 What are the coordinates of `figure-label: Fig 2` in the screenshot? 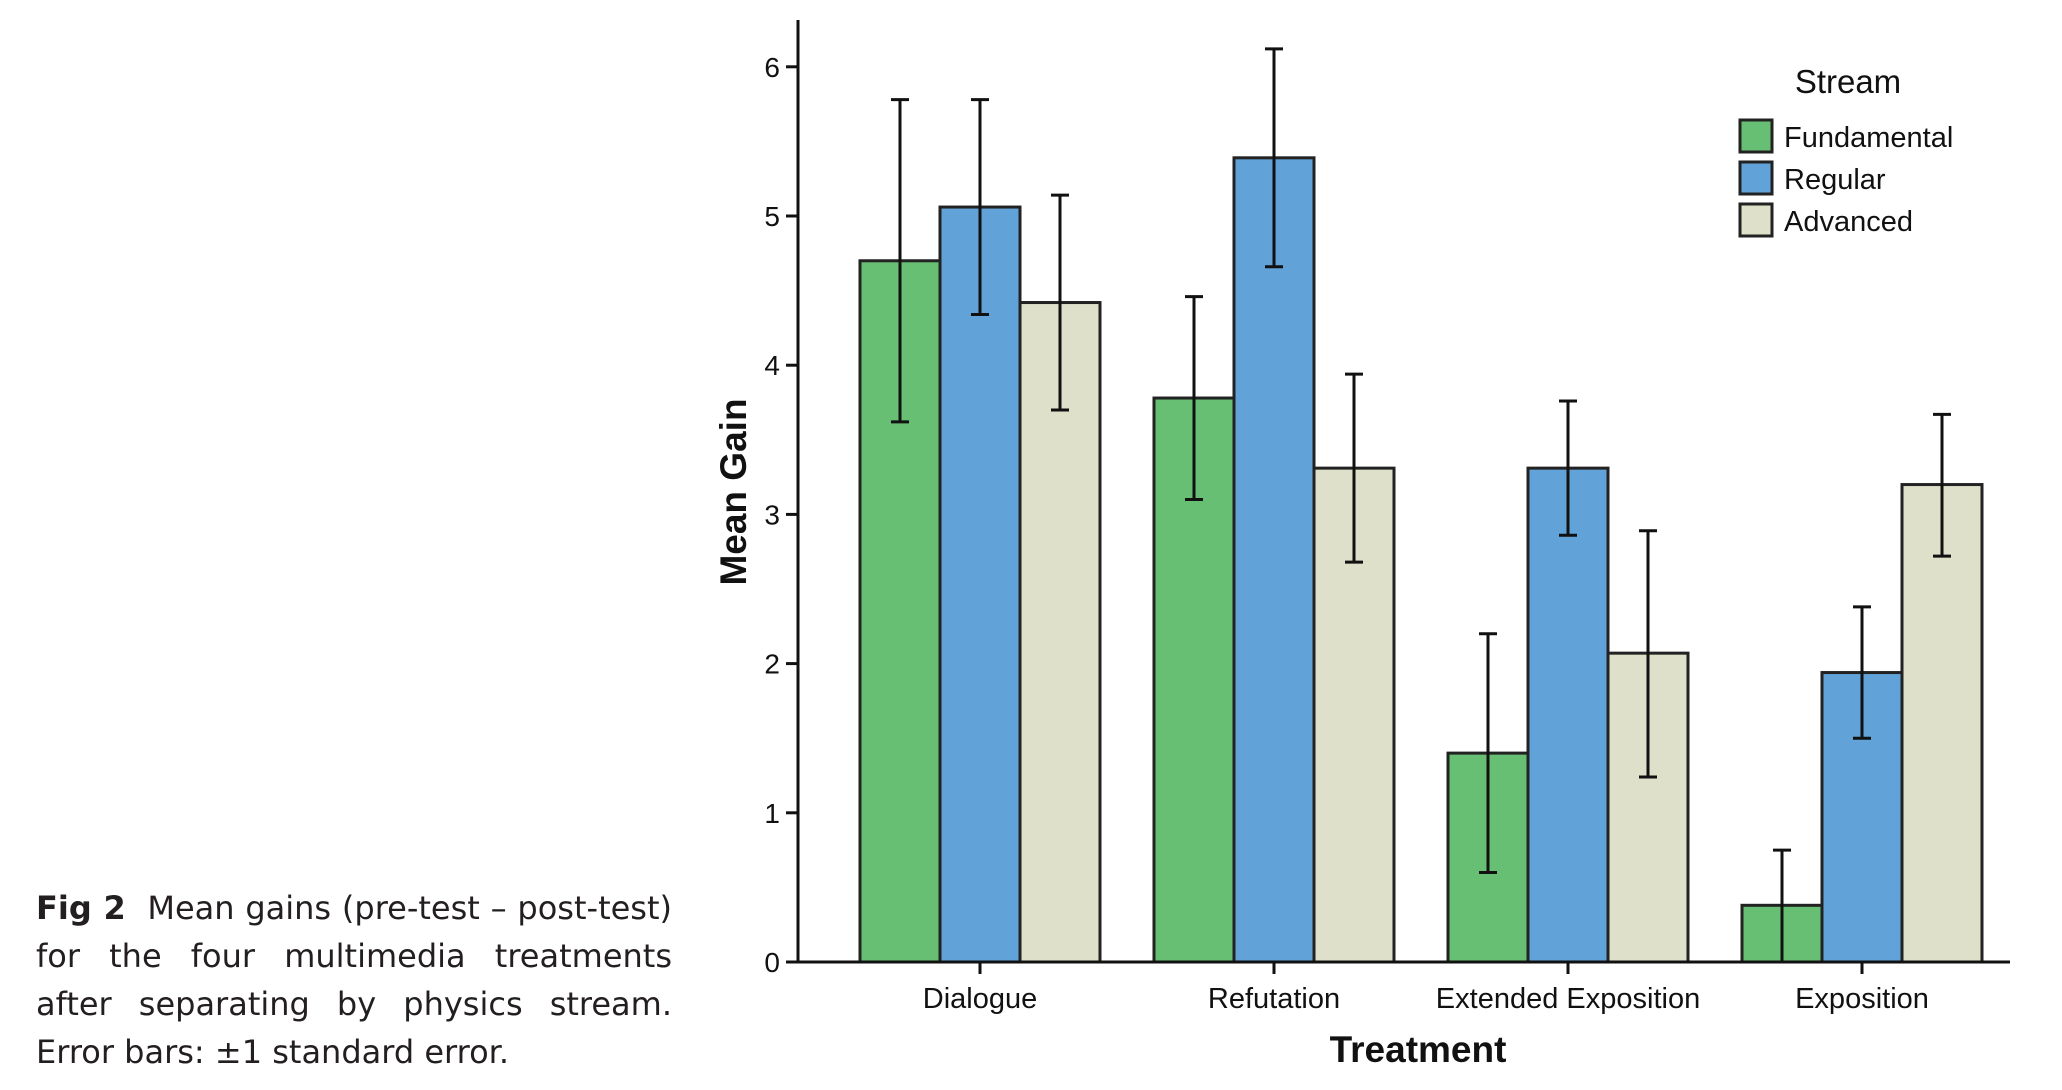 It's located at (81, 908).